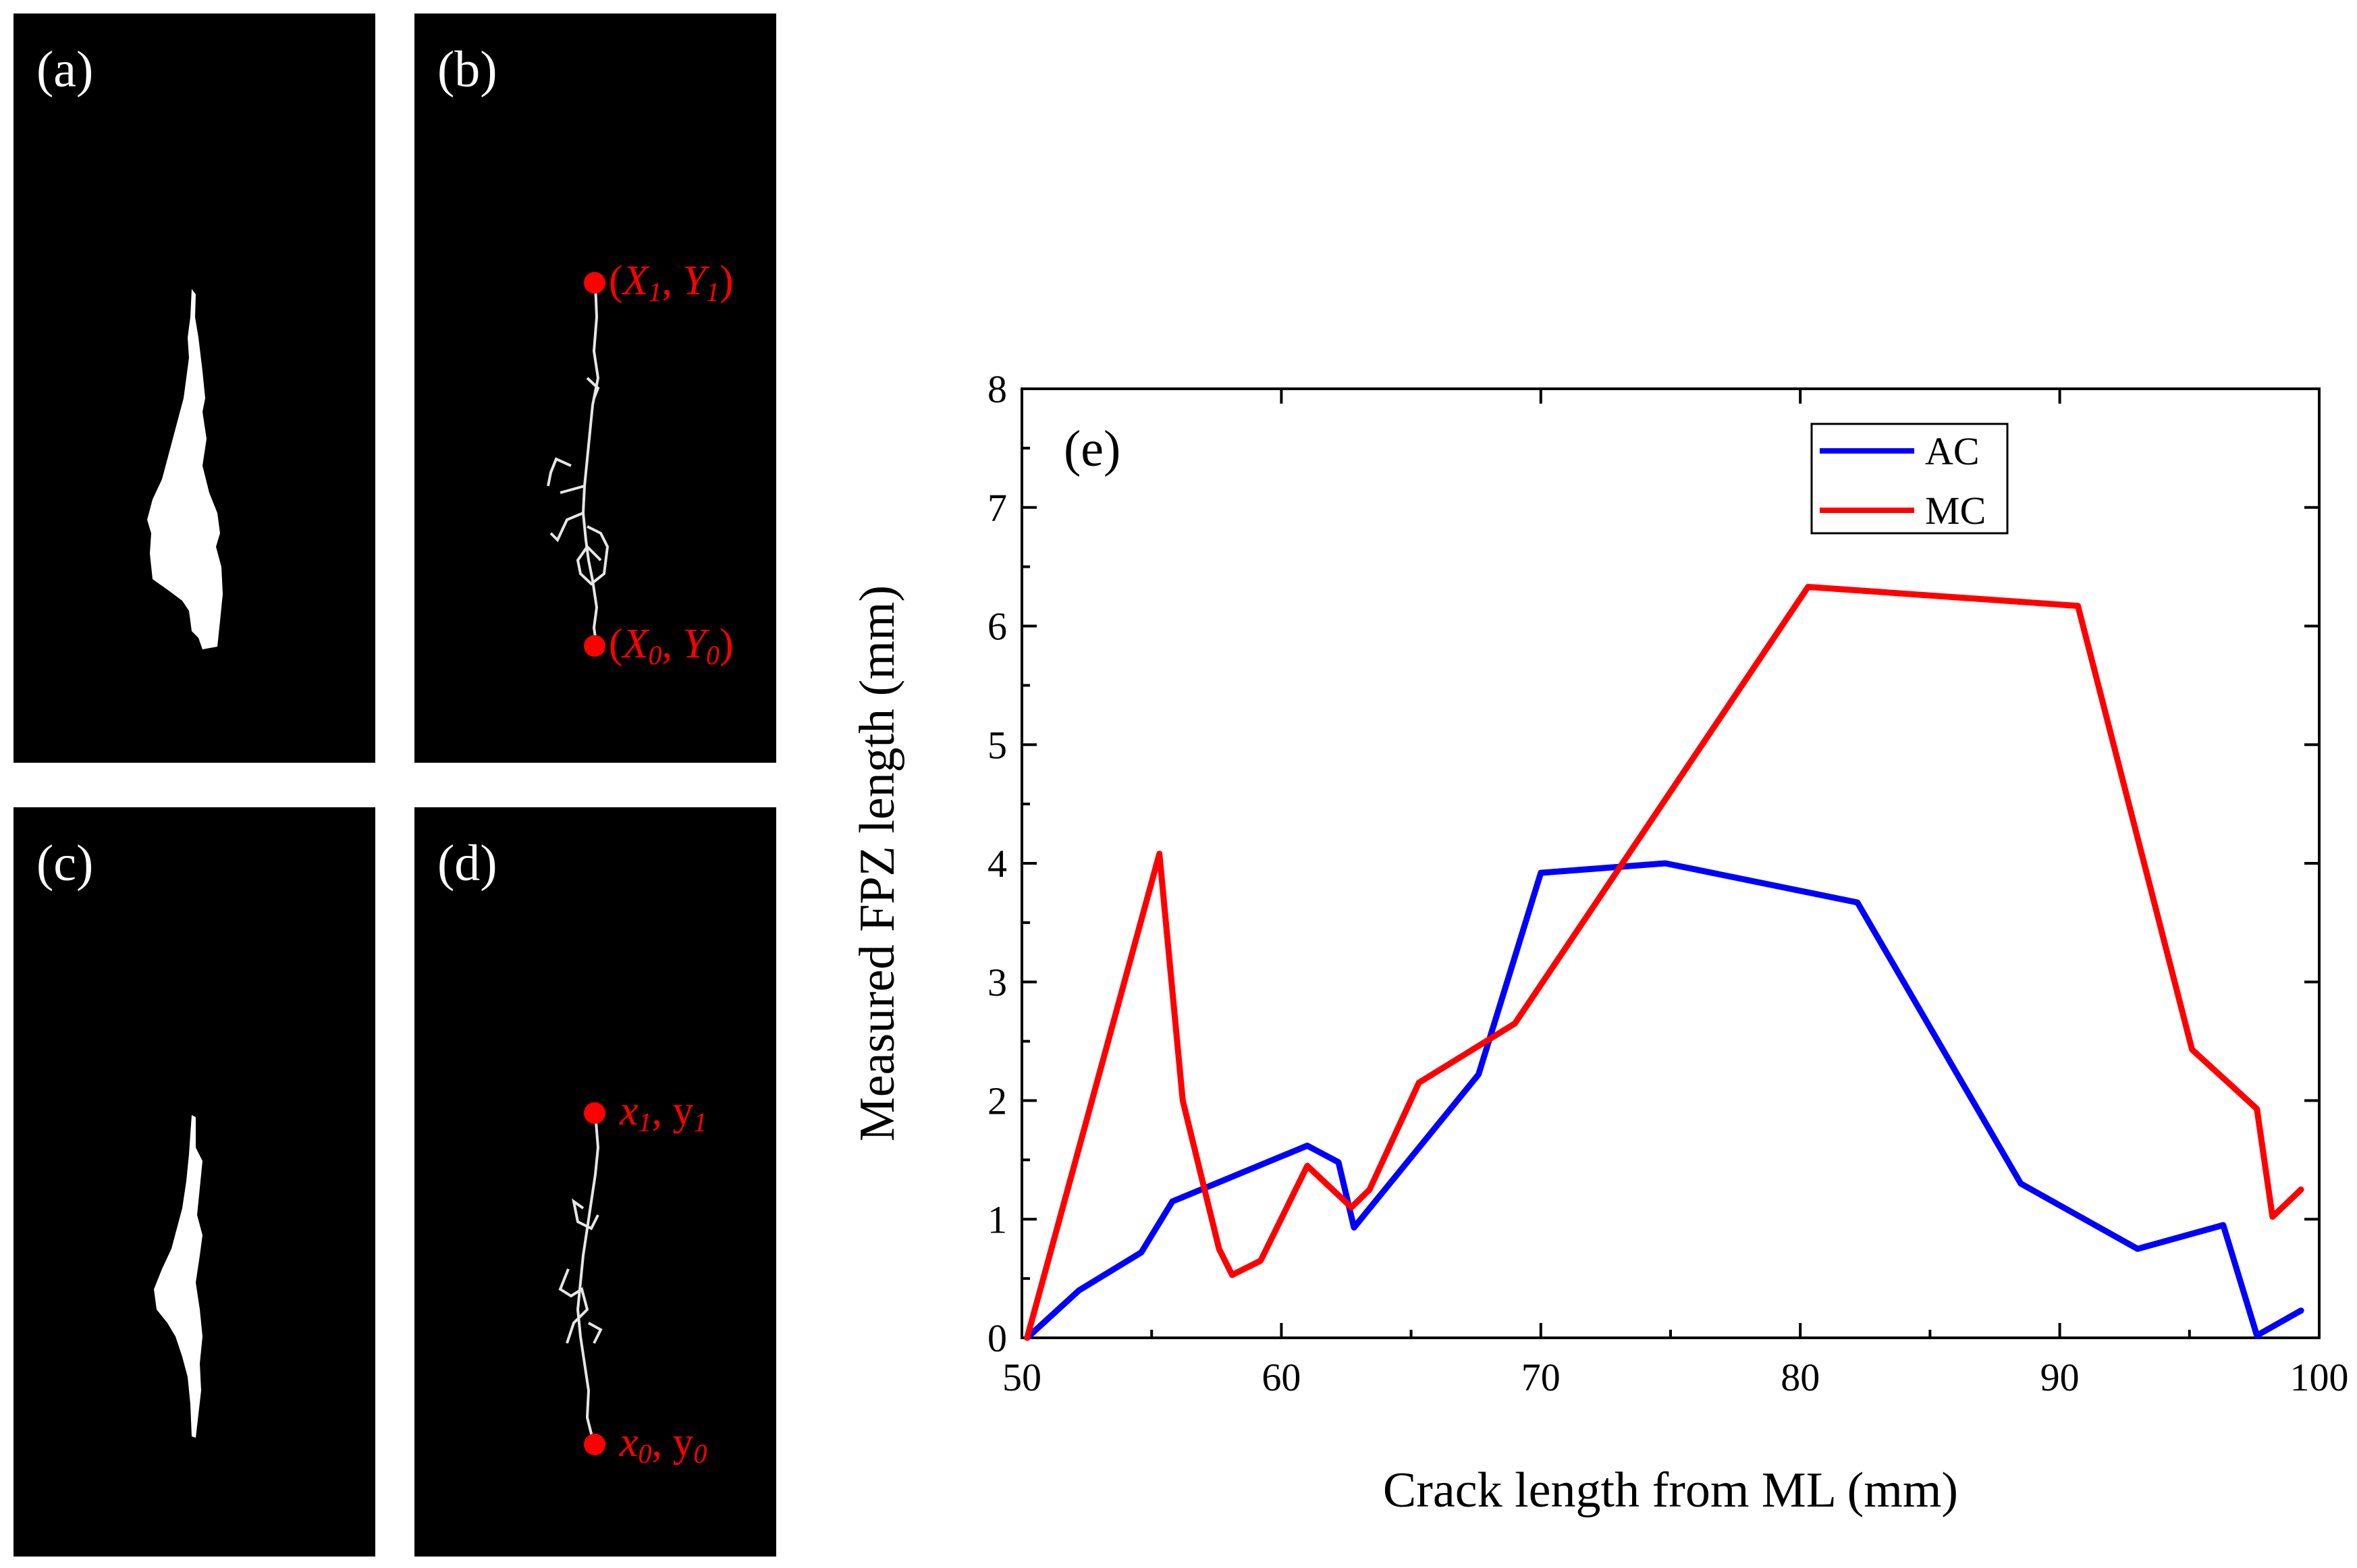  Describe the element at coordinates (64, 69) in the screenshot. I see `panel-a-label: (a)` at that location.